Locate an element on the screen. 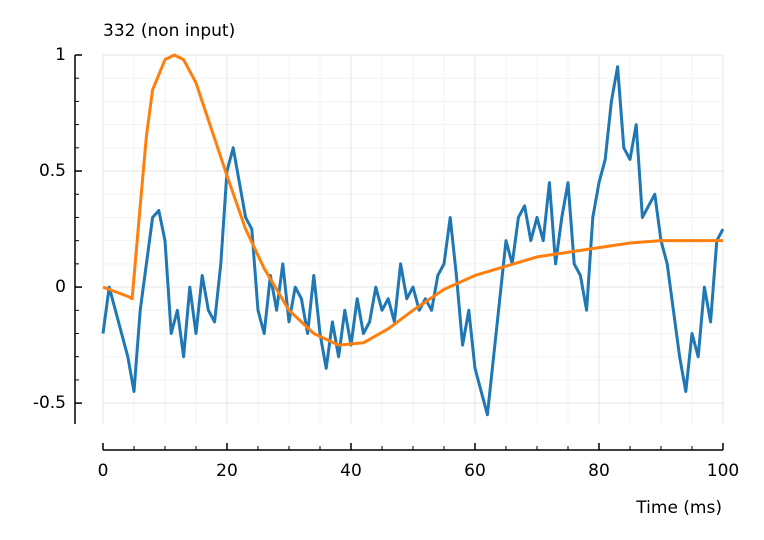 The image size is (764, 540). y-tick-label: 0.5 is located at coordinates (52, 171).